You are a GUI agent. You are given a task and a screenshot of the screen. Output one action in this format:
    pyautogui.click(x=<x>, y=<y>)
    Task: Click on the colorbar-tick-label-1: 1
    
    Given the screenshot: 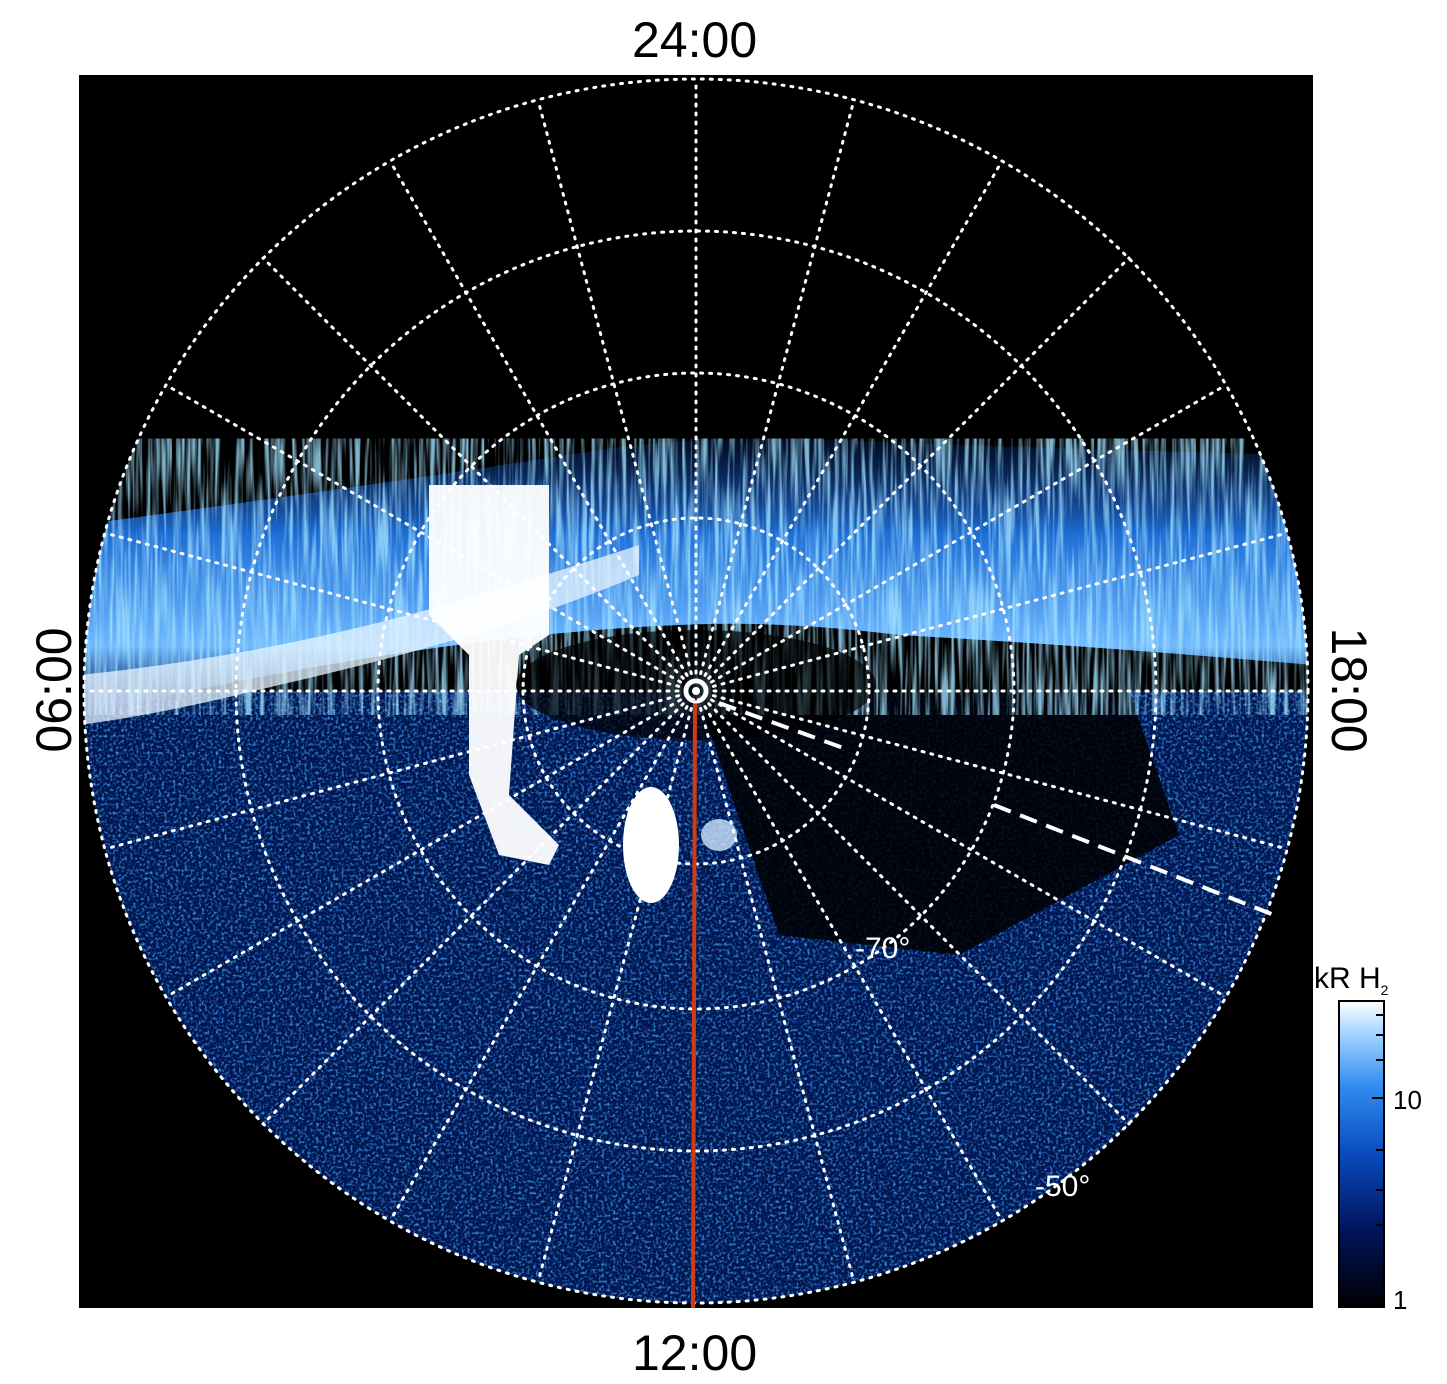 What is the action you would take?
    pyautogui.click(x=1400, y=1300)
    